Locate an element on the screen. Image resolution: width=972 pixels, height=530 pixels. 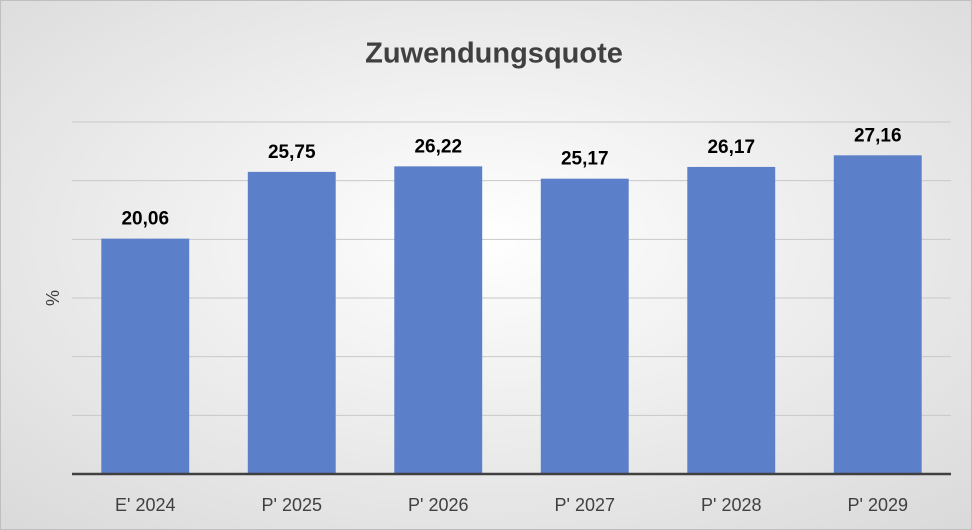
data-label: 27,16 is located at coordinates (878, 135).